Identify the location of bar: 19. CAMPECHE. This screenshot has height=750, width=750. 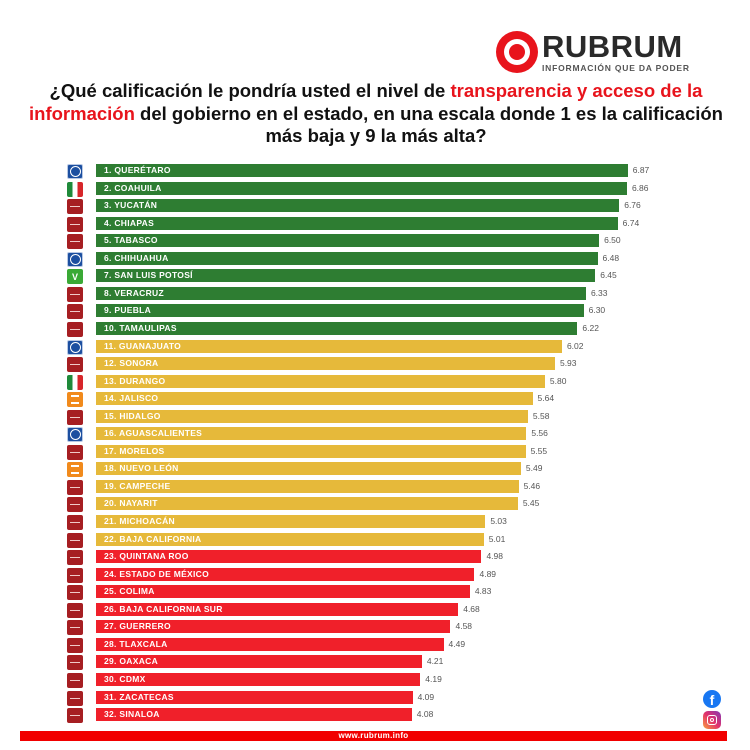
(307, 486).